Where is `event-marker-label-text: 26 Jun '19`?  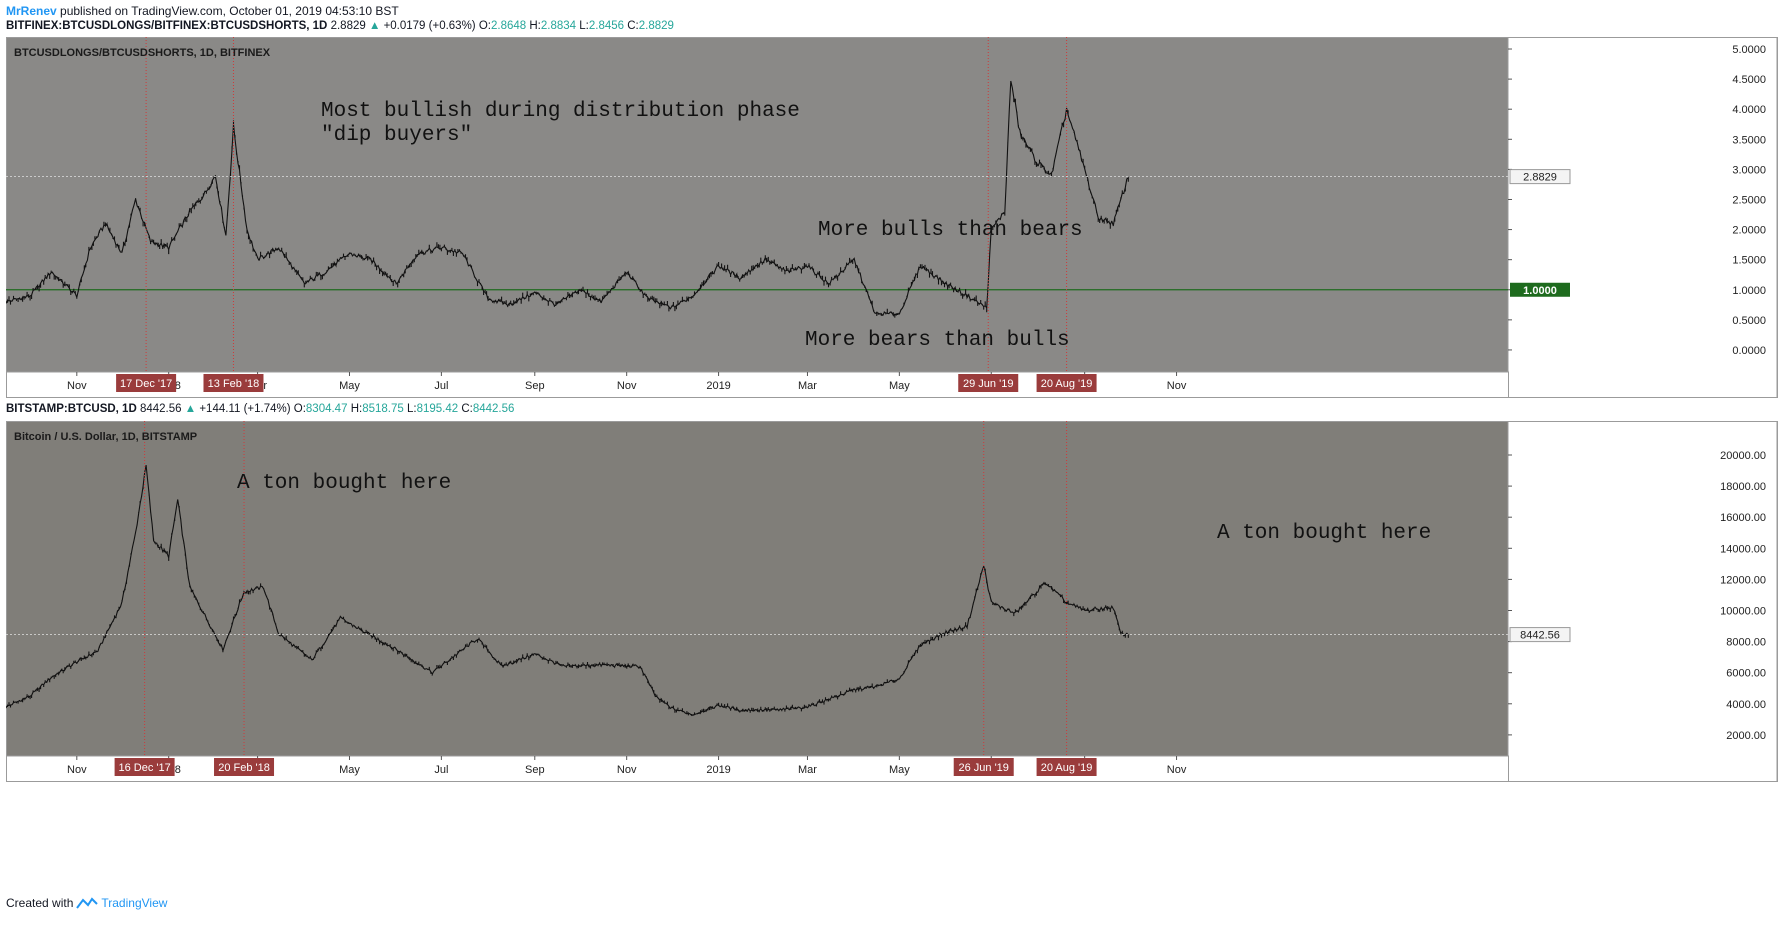
event-marker-label-text: 26 Jun '19 is located at coordinates (984, 768).